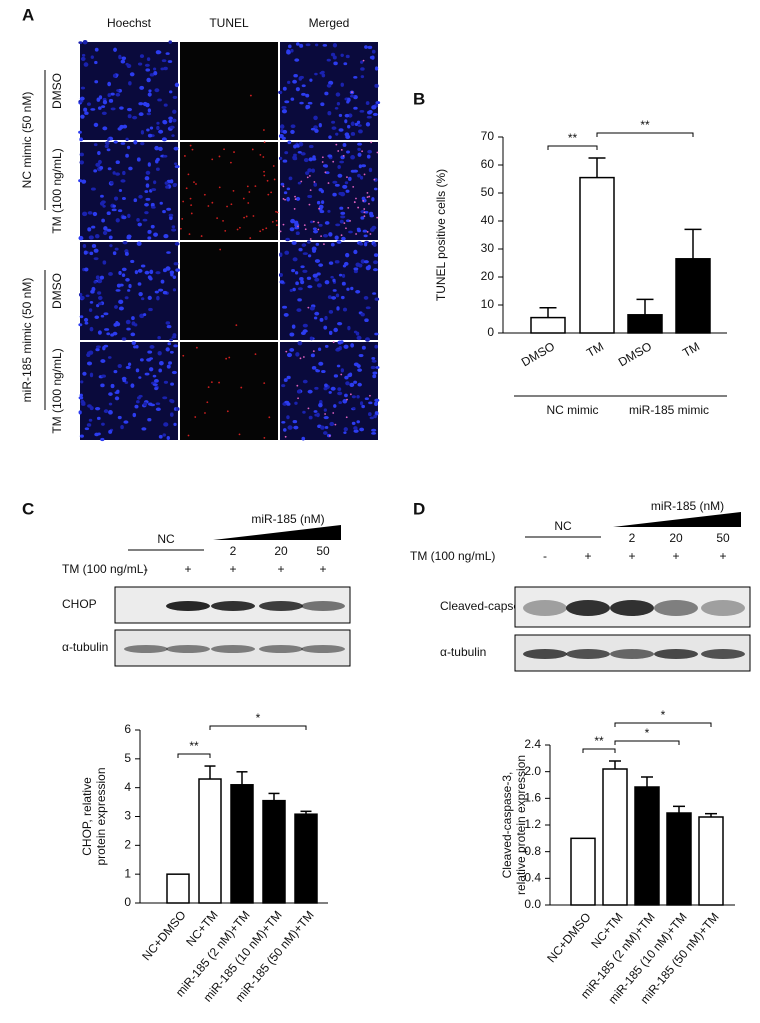 Image resolution: width=760 pixels, height=1023 pixels. What do you see at coordinates (233, 551) in the screenshot?
I see `dose-label: 2` at bounding box center [233, 551].